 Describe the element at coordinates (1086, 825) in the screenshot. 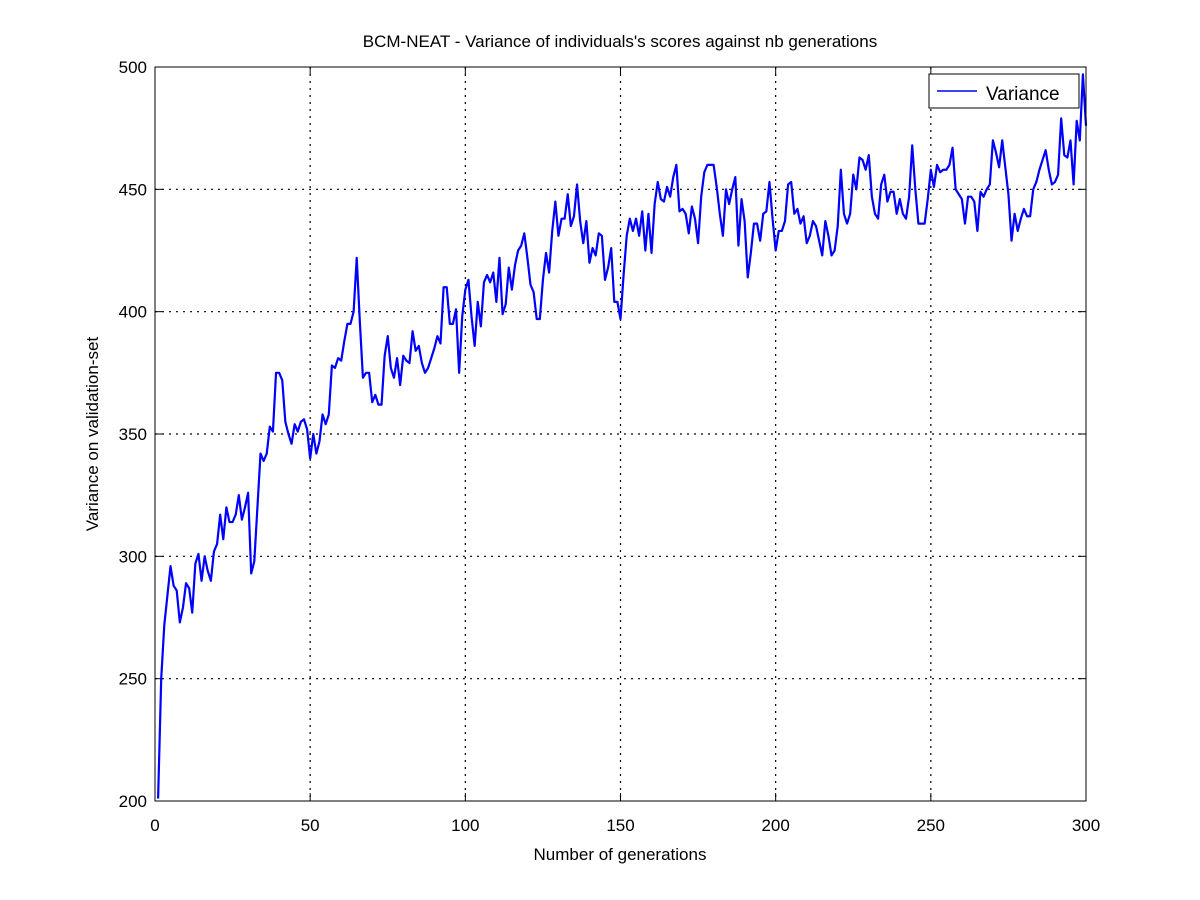

I see `x-tick-label: 300` at that location.